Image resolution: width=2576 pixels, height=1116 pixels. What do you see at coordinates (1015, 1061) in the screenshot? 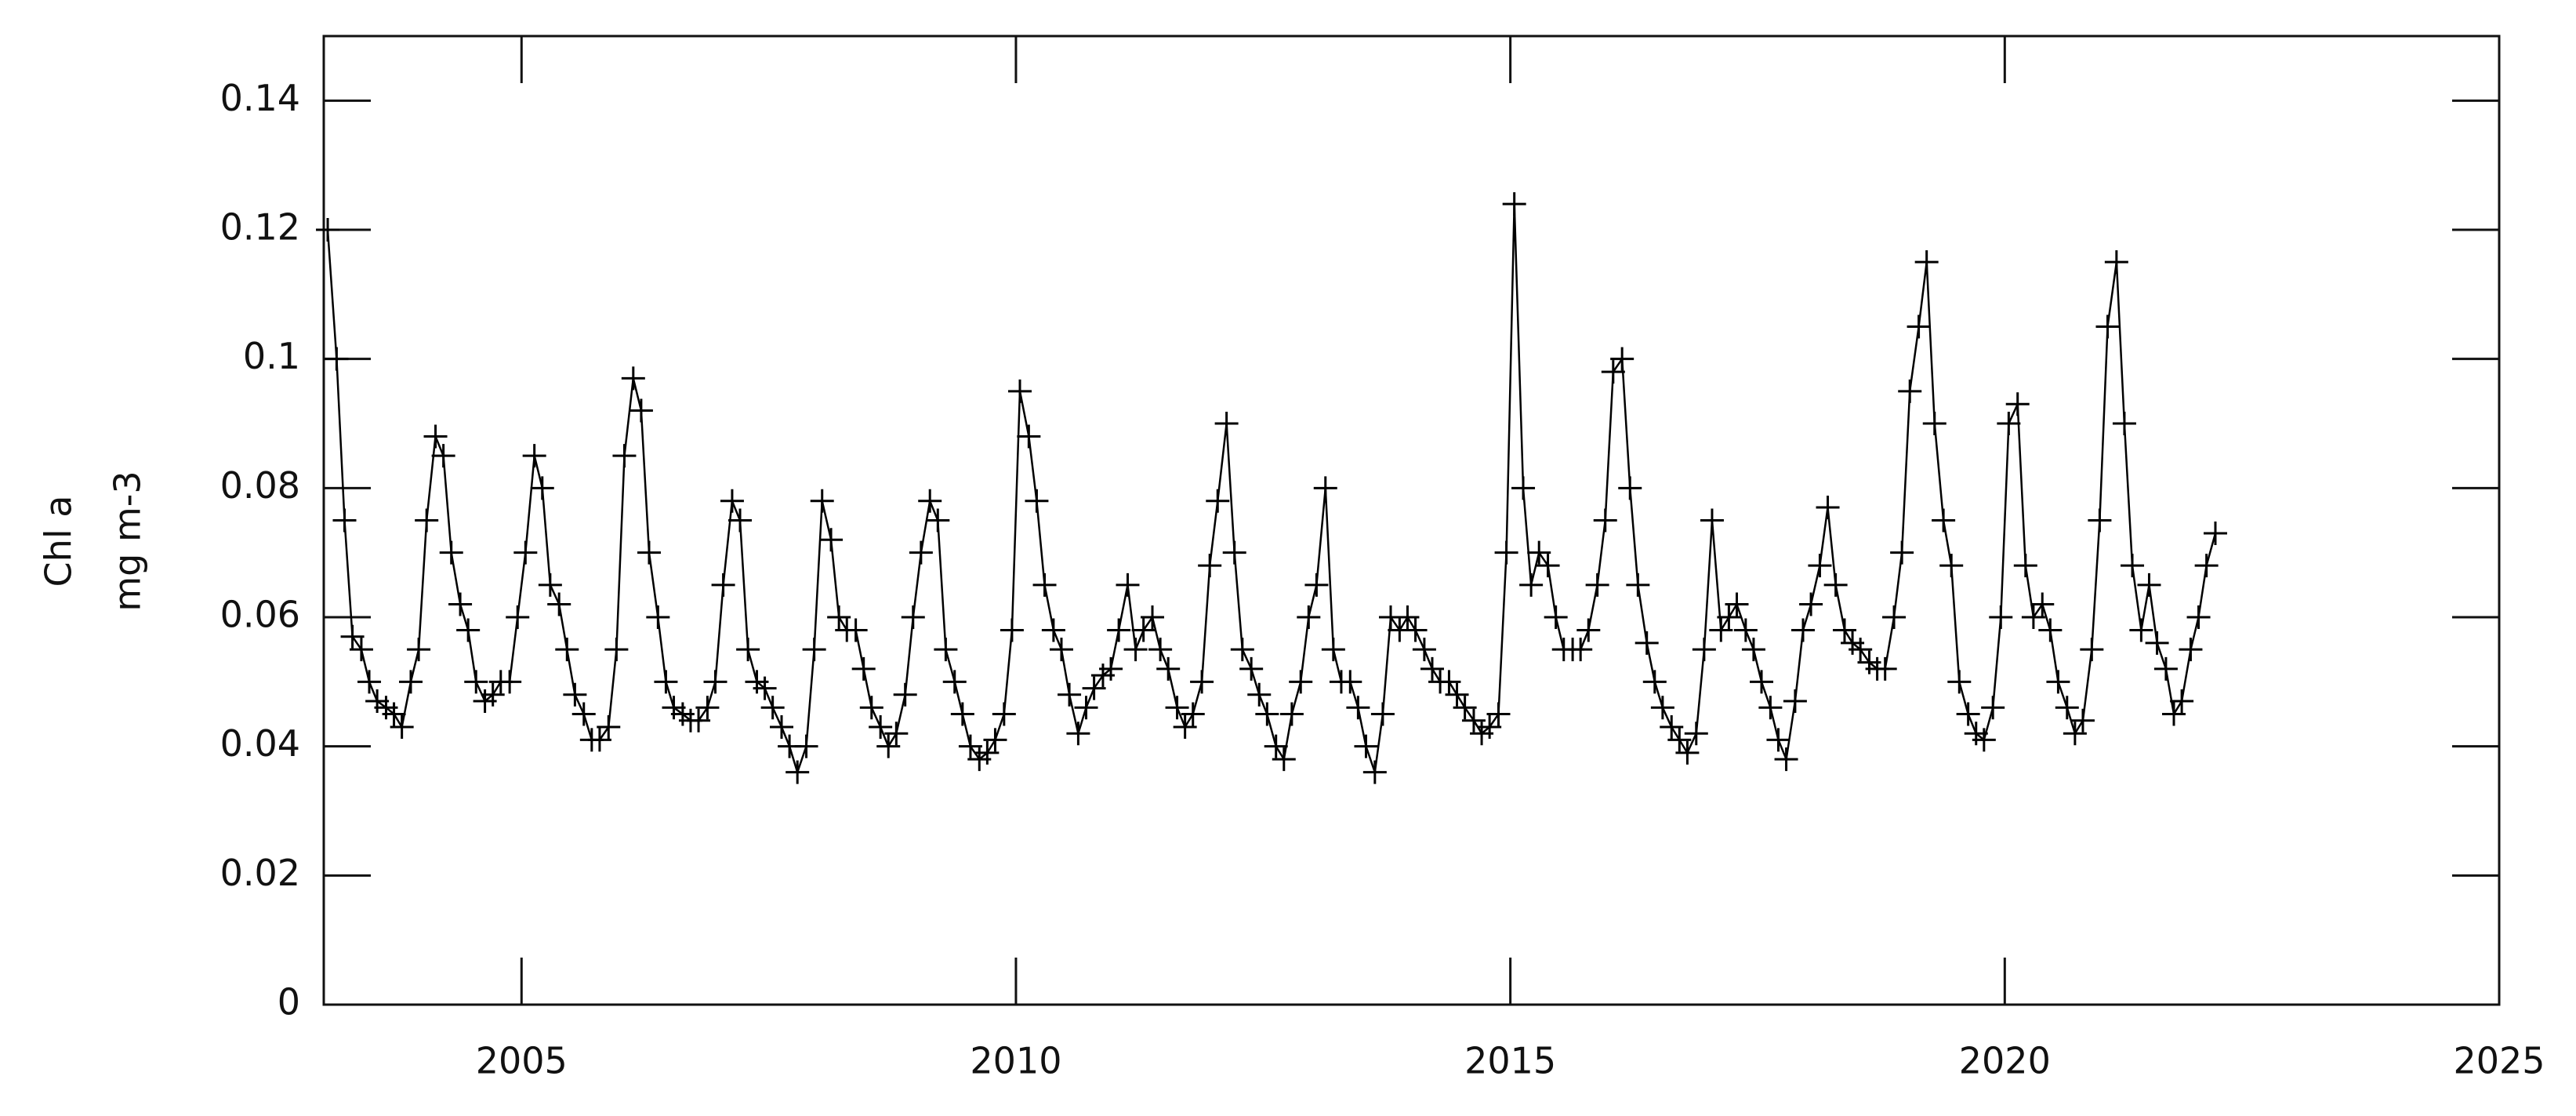
I see `x-tick-label: 2010` at bounding box center [1015, 1061].